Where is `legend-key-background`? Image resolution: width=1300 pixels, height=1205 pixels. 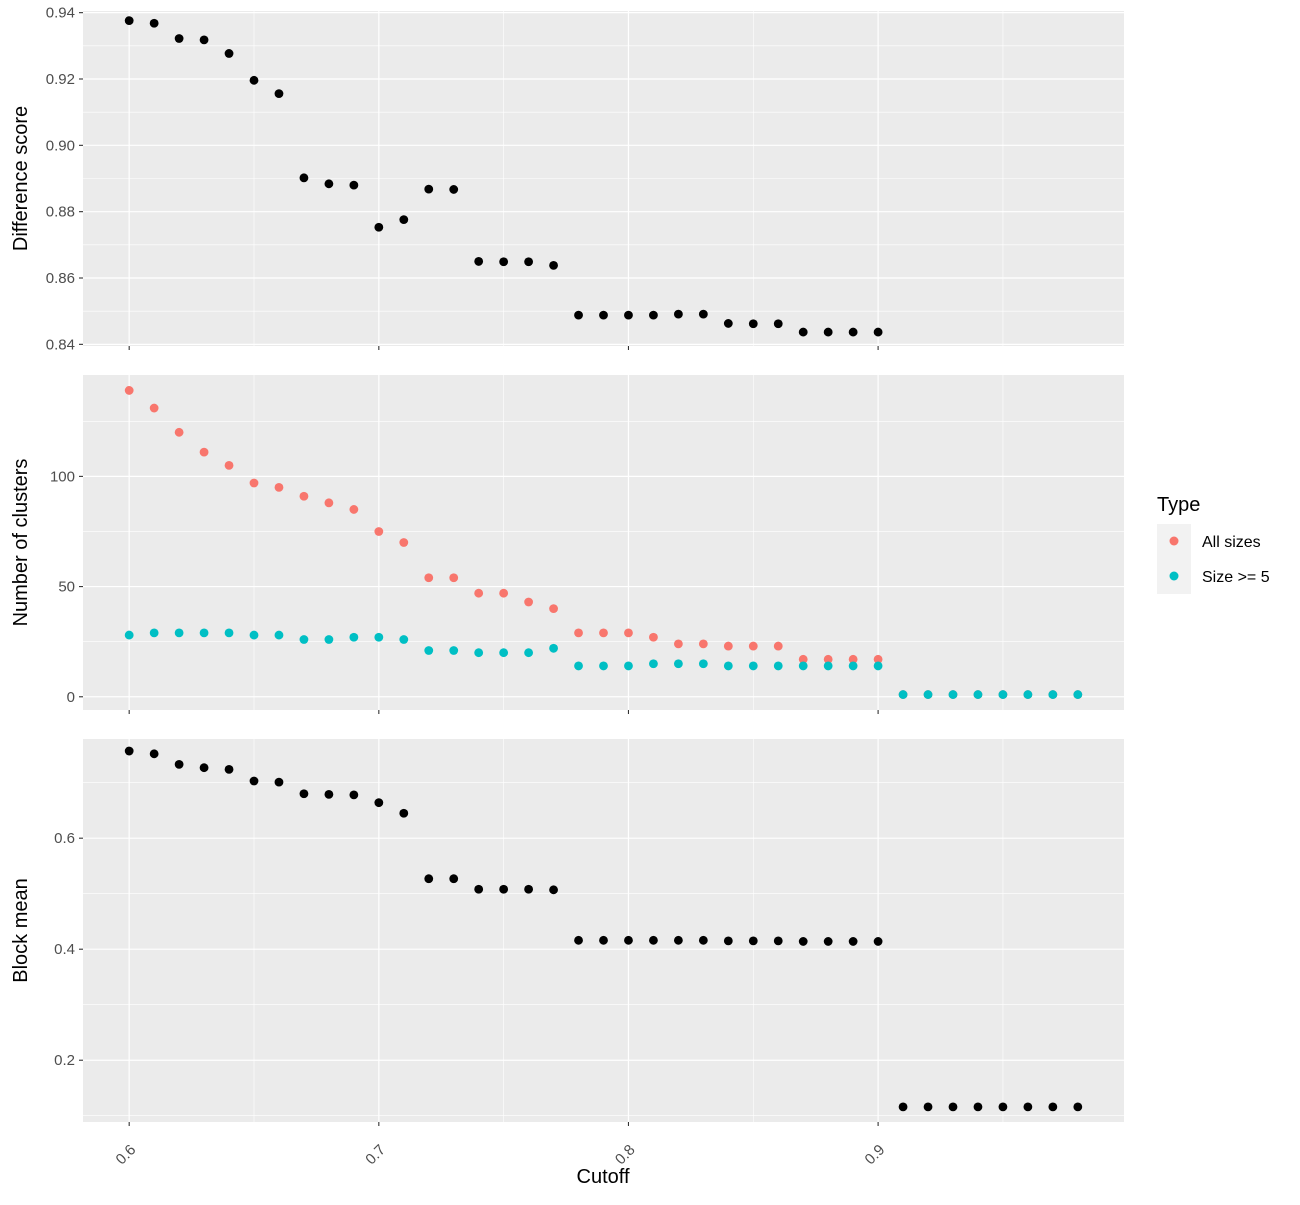
legend-key-background is located at coordinates (1174, 559).